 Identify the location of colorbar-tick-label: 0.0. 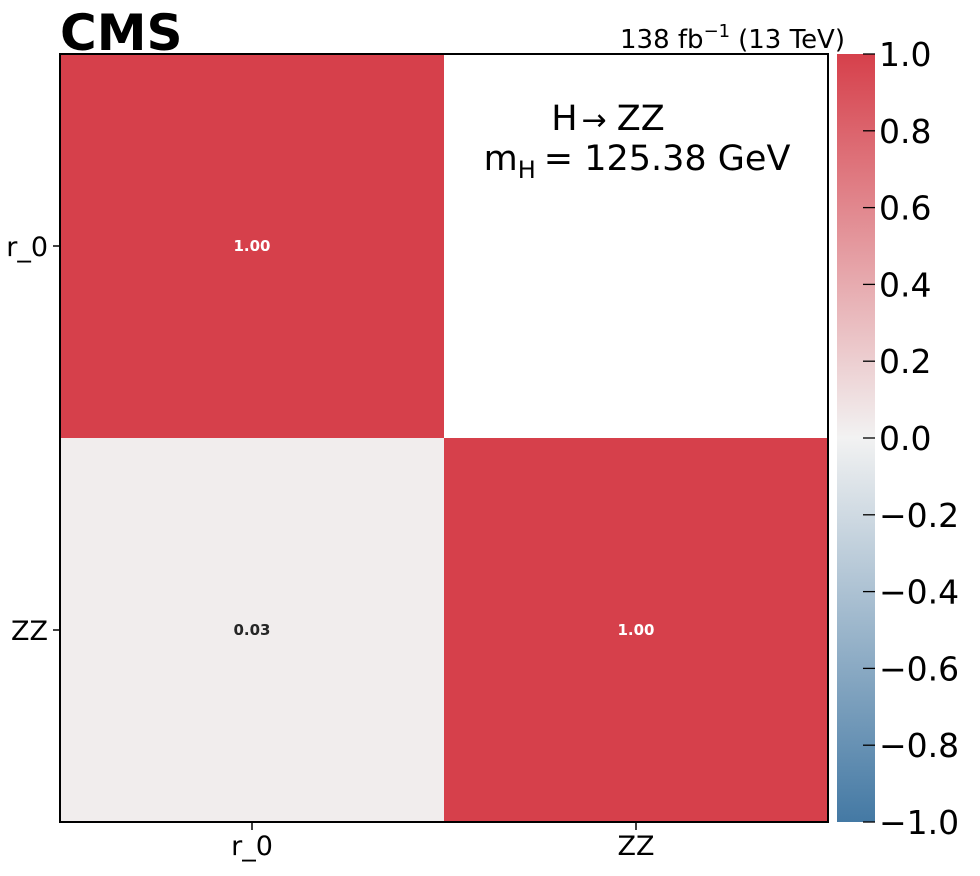
(905, 438).